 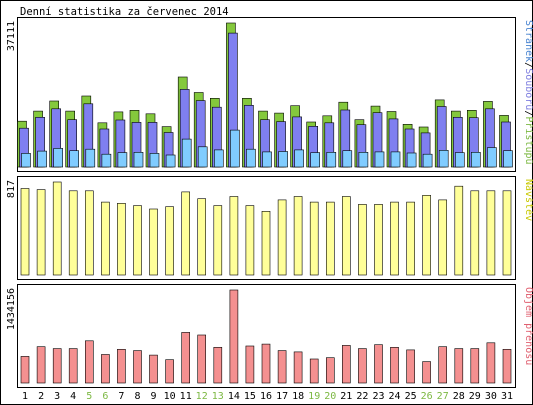 I want to click on day-label-21: 21, so click(x=346, y=396).